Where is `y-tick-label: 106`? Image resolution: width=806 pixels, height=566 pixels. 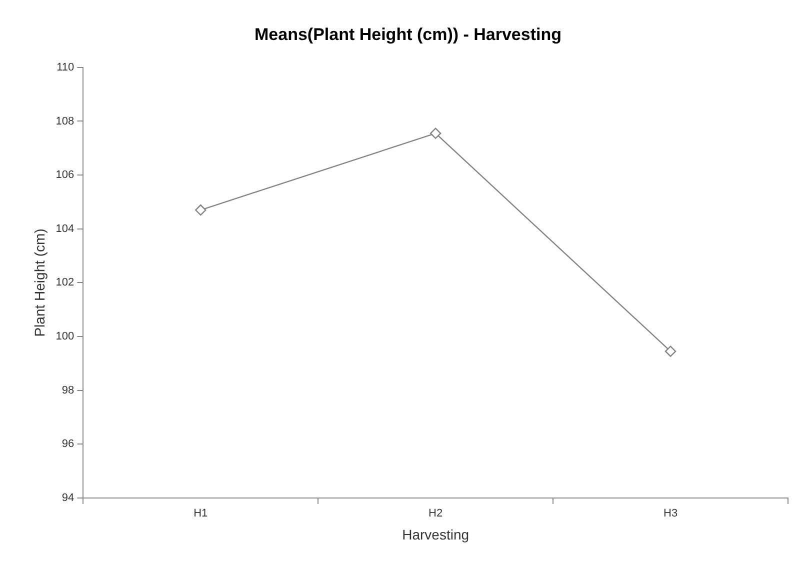
y-tick-label: 106 is located at coordinates (65, 175).